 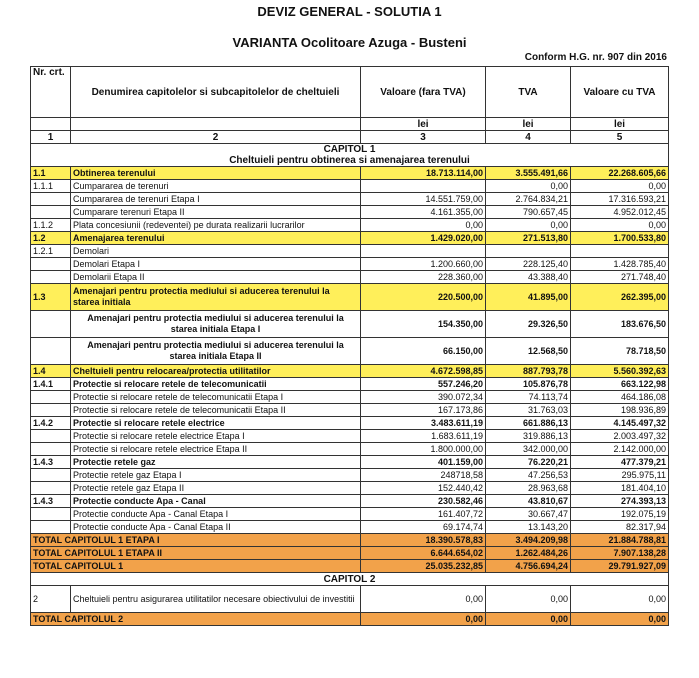 I want to click on note: Conform H.G. nr. 907 din 2016, so click(x=595, y=57).